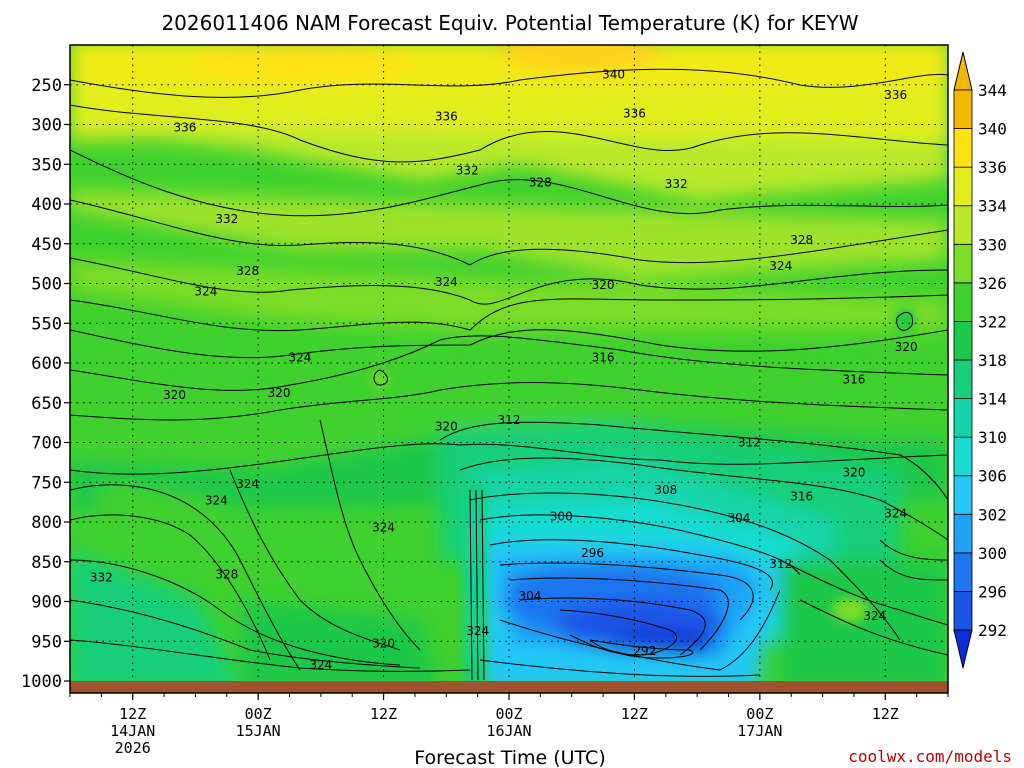 Image resolution: width=1024 pixels, height=768 pixels. I want to click on contour-label: 308, so click(665, 490).